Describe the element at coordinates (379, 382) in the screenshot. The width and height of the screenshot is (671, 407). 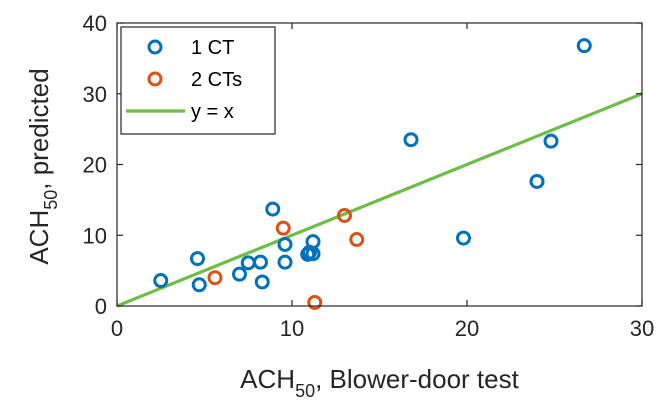
I see `x-axis-label: ACH50, Blower-door test` at that location.